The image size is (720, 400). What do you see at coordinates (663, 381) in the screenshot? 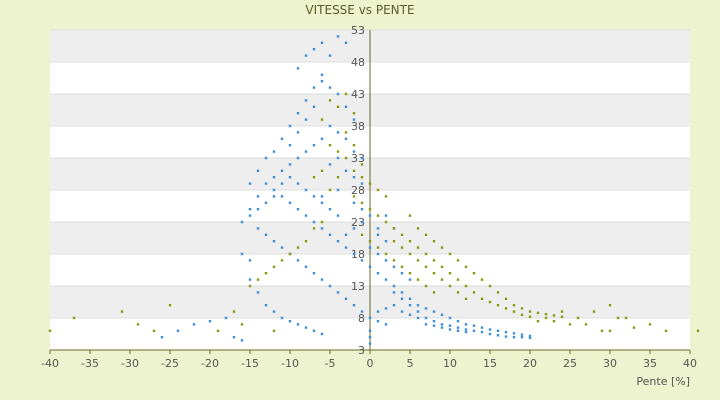
I see `x-axis-title: Pente [%]` at bounding box center [663, 381].